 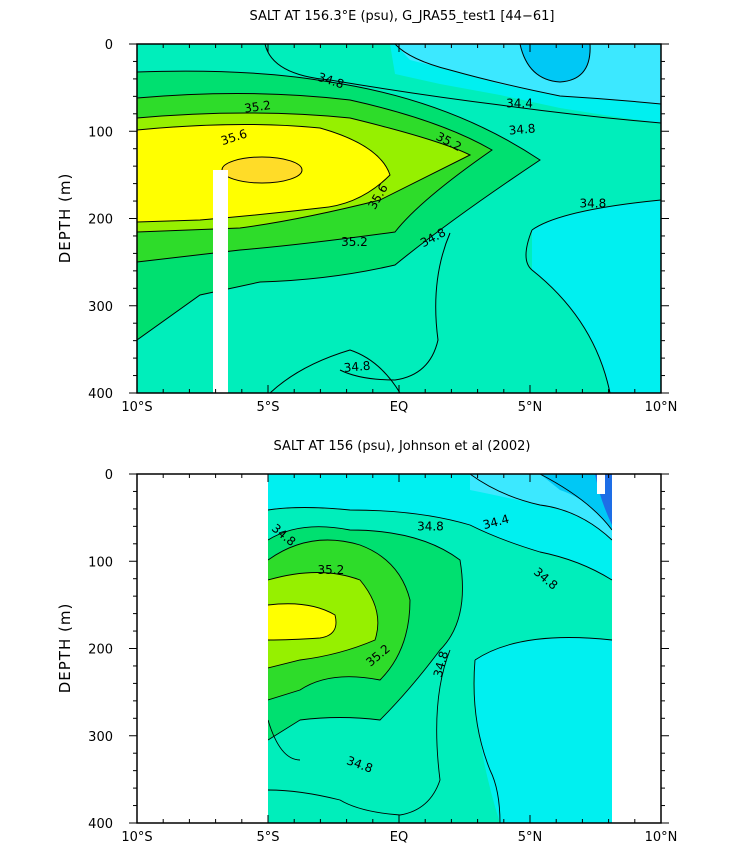 What do you see at coordinates (65, 648) in the screenshot?
I see `bottom-y-axis-label: DEPTH (m)` at bounding box center [65, 648].